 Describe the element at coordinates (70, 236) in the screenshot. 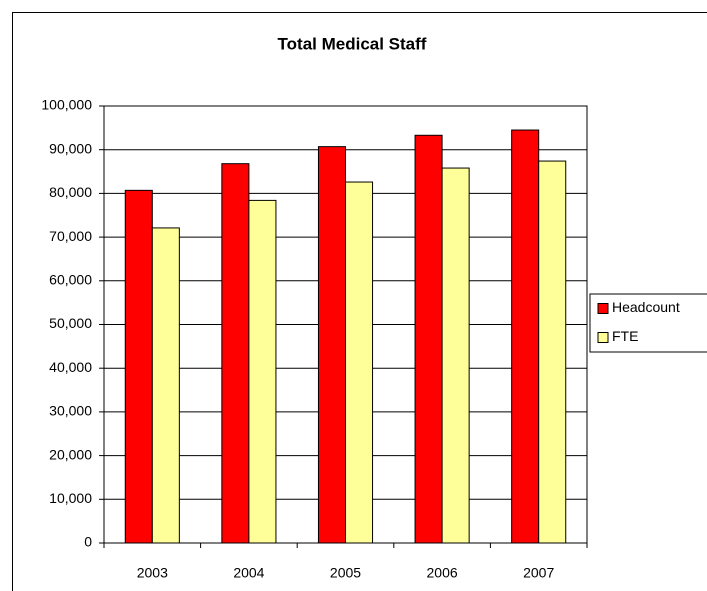

I see `y-tick-label: 70,000` at that location.